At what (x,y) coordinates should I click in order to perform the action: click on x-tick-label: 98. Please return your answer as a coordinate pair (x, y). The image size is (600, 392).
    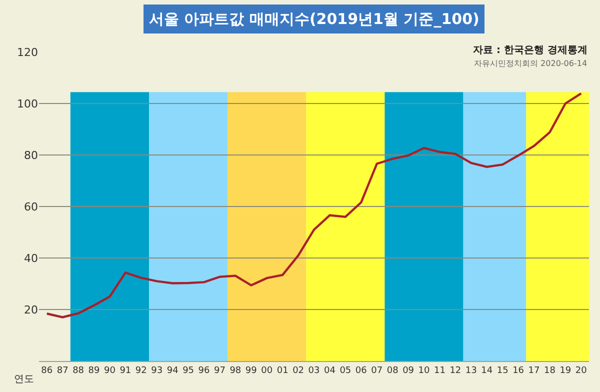
    Looking at the image, I should click on (236, 371).